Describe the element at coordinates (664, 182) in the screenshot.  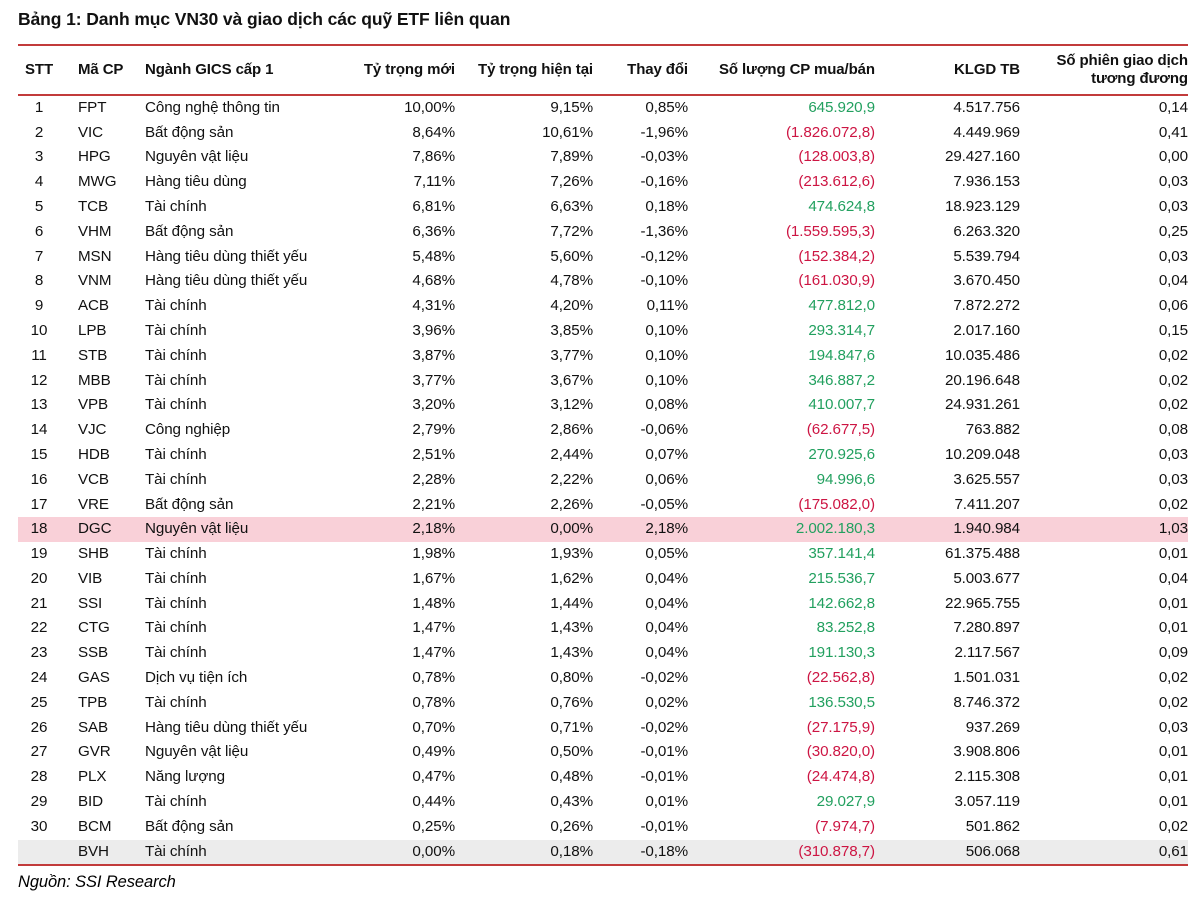
I see `cell-chg: -0,16%` at that location.